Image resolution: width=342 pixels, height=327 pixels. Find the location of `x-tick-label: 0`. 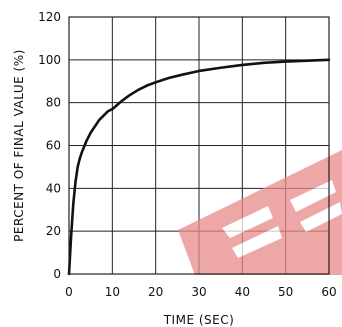

x-tick-label: 0 is located at coordinates (69, 292).